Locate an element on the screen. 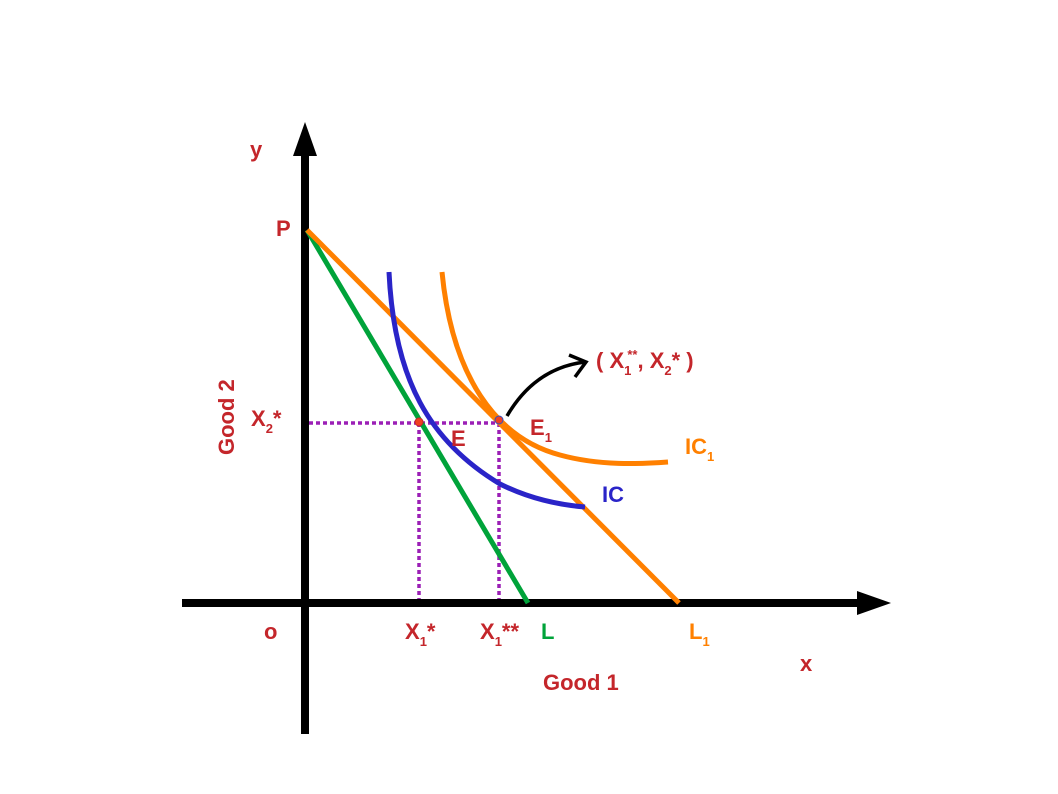  y-axis-label: y is located at coordinates (256, 149).